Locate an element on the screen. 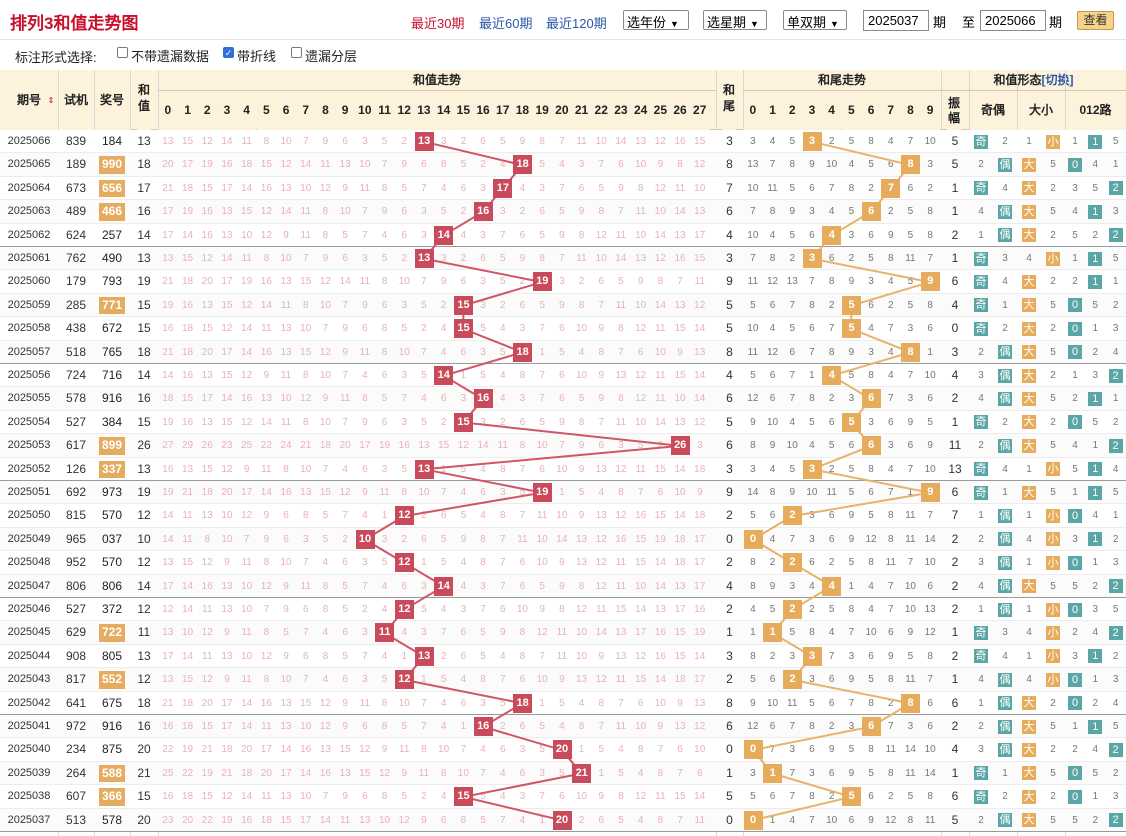 The height and width of the screenshot is (836, 1126). query-button: 查看 is located at coordinates (1095, 20).